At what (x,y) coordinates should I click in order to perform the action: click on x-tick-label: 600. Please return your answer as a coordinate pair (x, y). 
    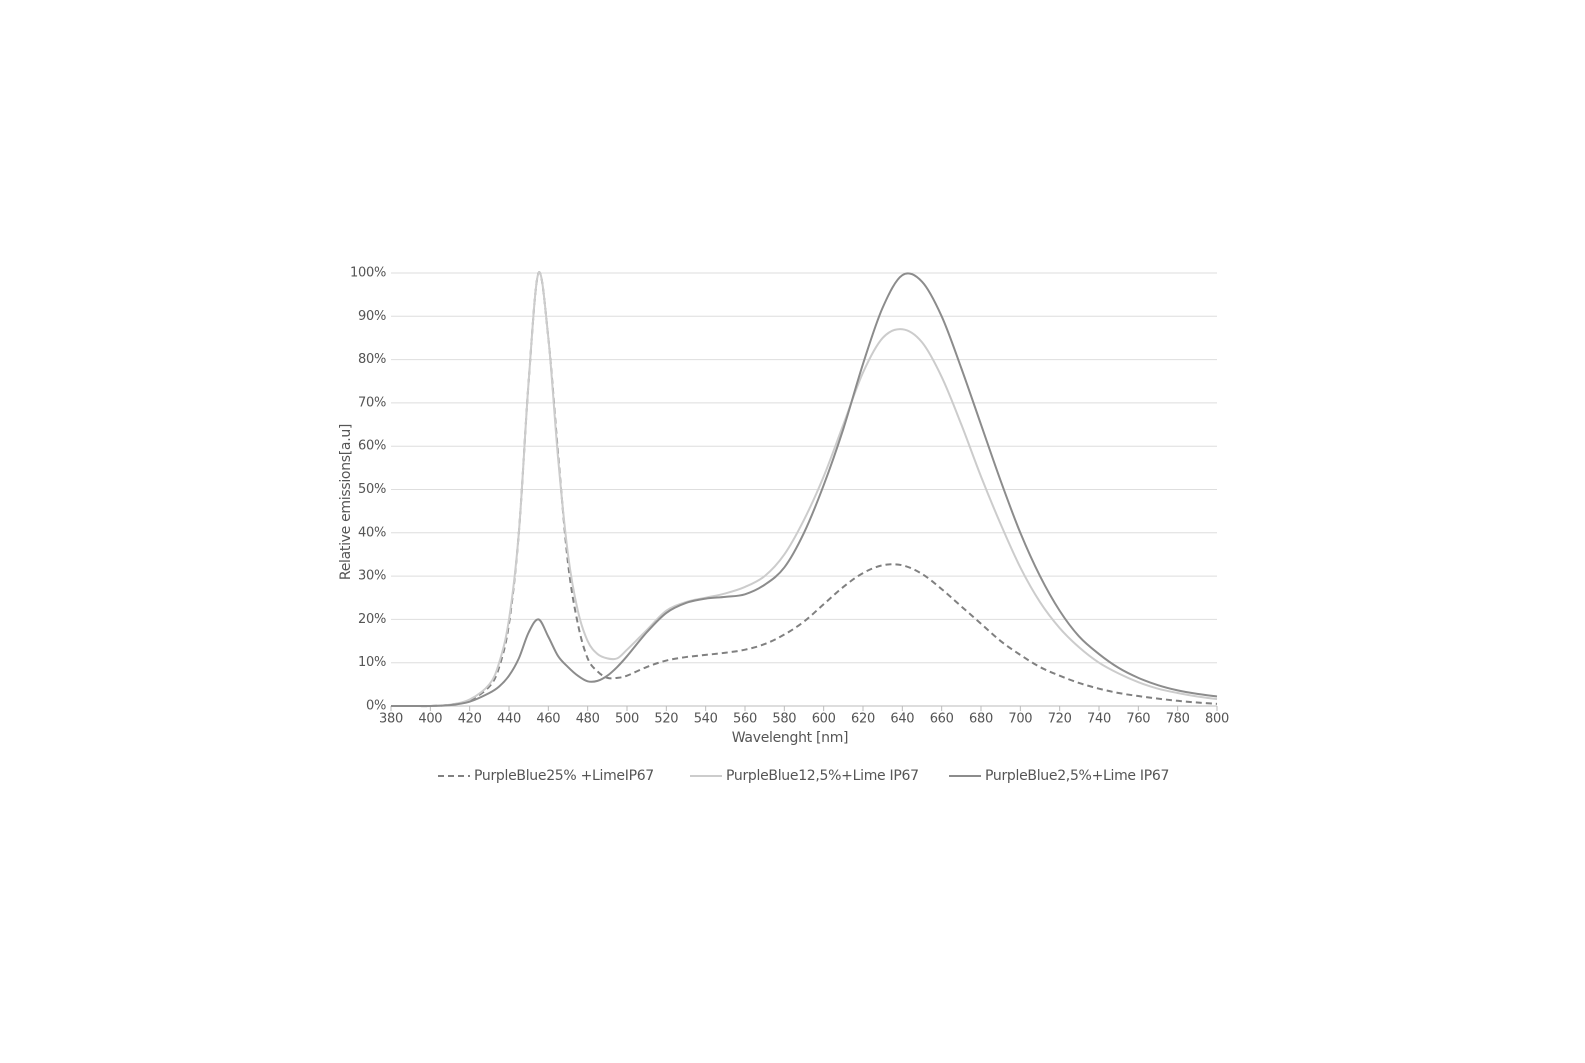
    Looking at the image, I should click on (824, 719).